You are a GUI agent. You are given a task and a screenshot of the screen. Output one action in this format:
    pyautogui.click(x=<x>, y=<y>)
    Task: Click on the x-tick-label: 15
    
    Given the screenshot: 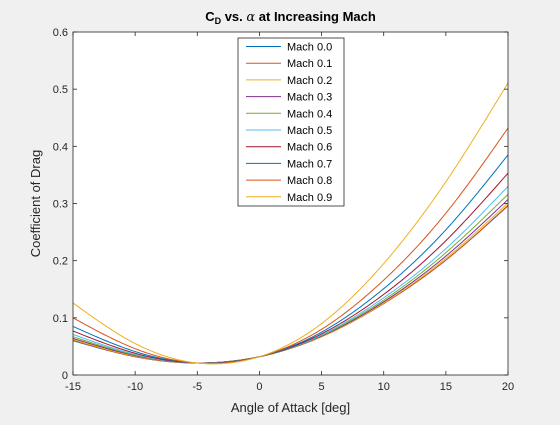 What is the action you would take?
    pyautogui.click(x=446, y=387)
    